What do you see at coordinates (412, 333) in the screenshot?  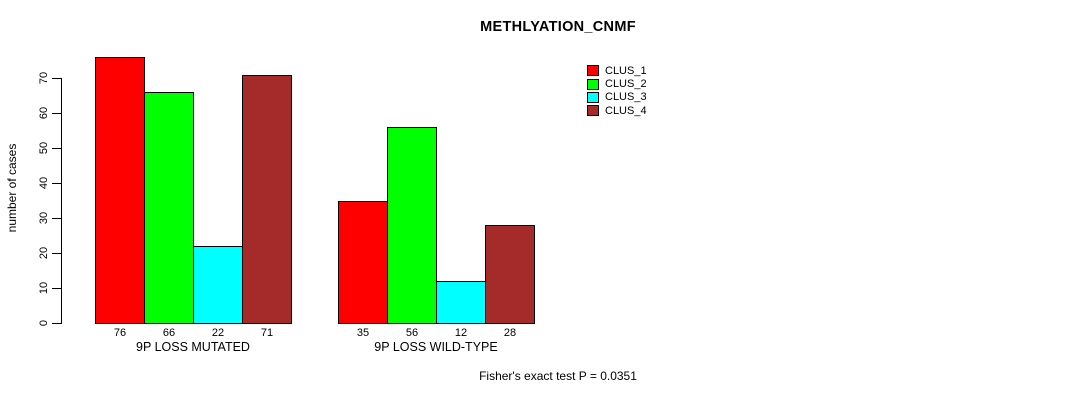 I see `bar-value-label: 56` at bounding box center [412, 333].